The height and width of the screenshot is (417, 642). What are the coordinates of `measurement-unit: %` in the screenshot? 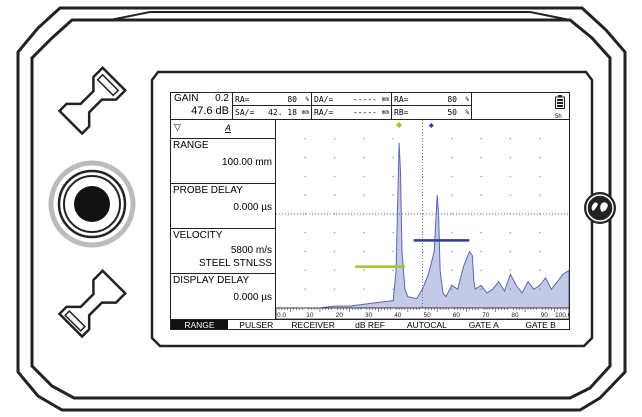 It's located at (467, 99).